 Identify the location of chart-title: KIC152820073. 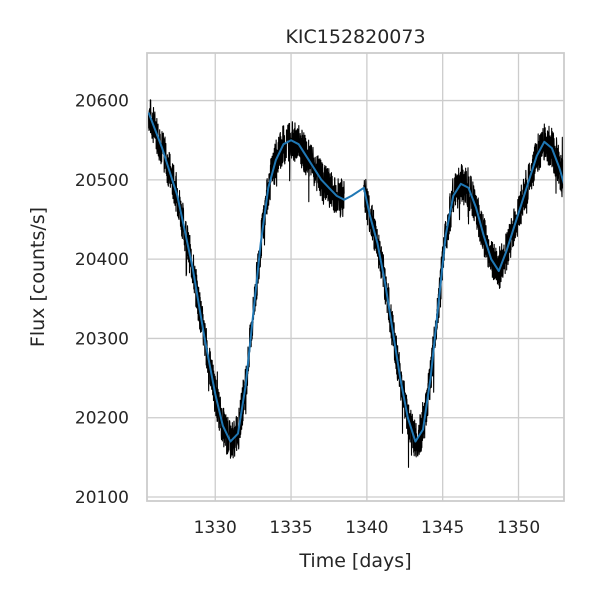
(355, 37).